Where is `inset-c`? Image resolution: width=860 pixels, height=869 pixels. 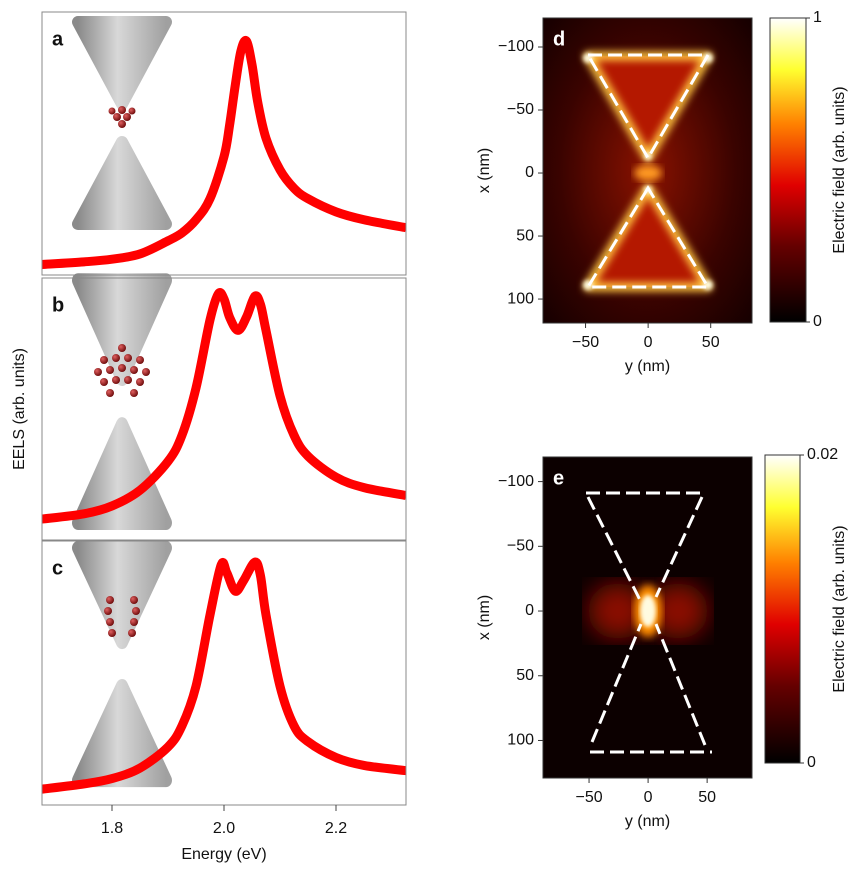
inset-c is located at coordinates (122, 664).